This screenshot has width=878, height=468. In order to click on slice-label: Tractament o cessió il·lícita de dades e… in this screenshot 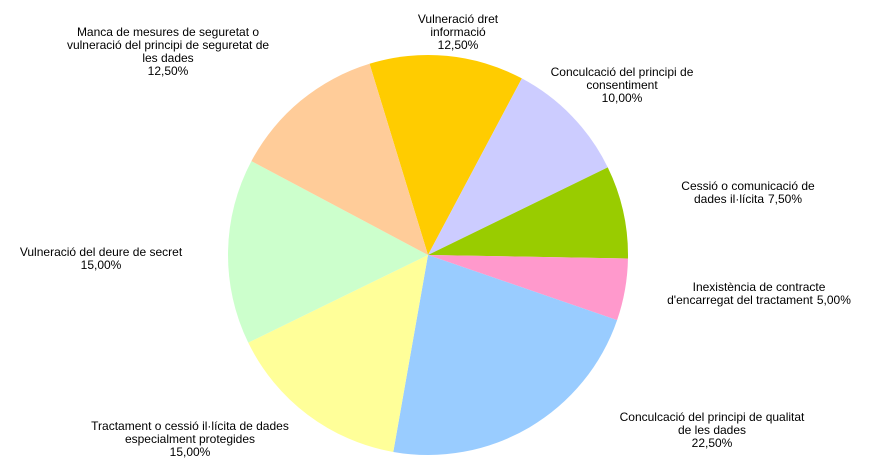, I will do `click(190, 439)`.